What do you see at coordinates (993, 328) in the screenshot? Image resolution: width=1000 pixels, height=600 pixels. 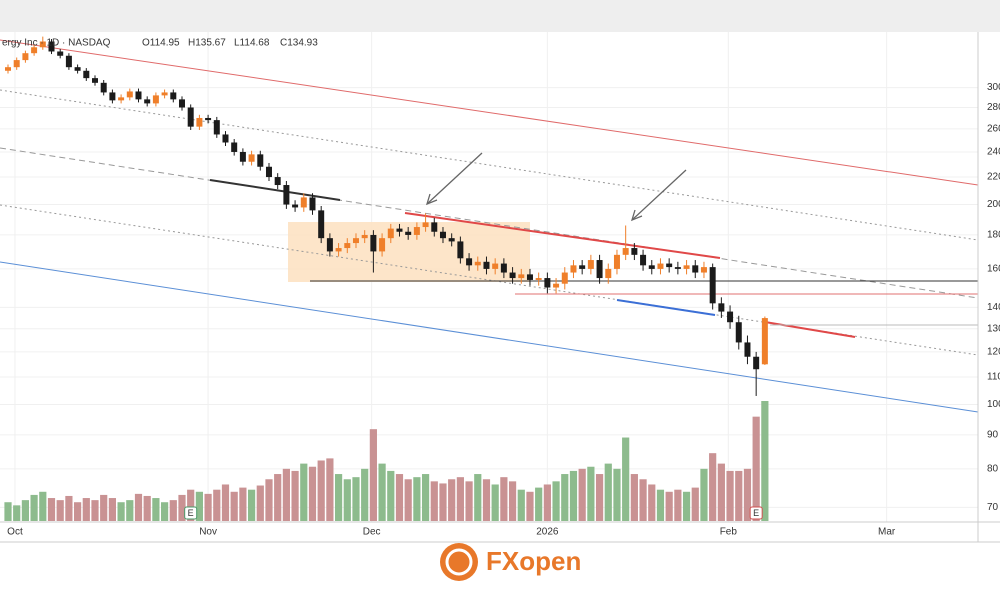 I see `y-tick-label: 130` at bounding box center [993, 328].